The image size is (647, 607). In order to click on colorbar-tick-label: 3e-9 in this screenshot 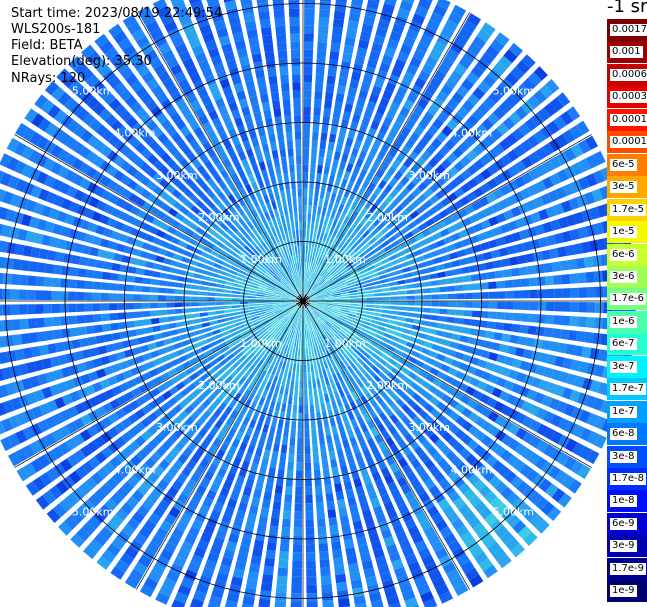, I will do `click(623, 546)`.